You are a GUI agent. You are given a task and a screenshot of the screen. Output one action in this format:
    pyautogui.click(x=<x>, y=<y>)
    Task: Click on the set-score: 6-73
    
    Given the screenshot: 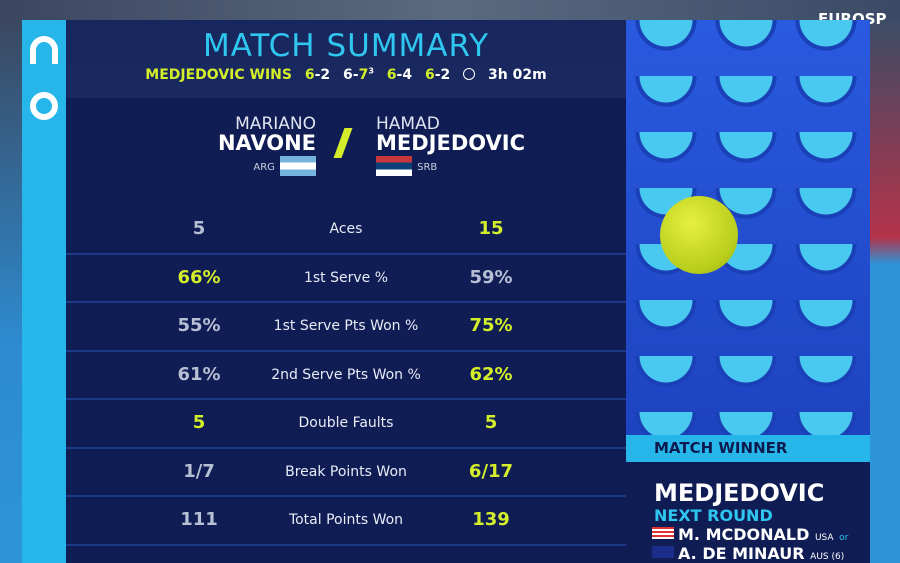 What is the action you would take?
    pyautogui.click(x=358, y=74)
    